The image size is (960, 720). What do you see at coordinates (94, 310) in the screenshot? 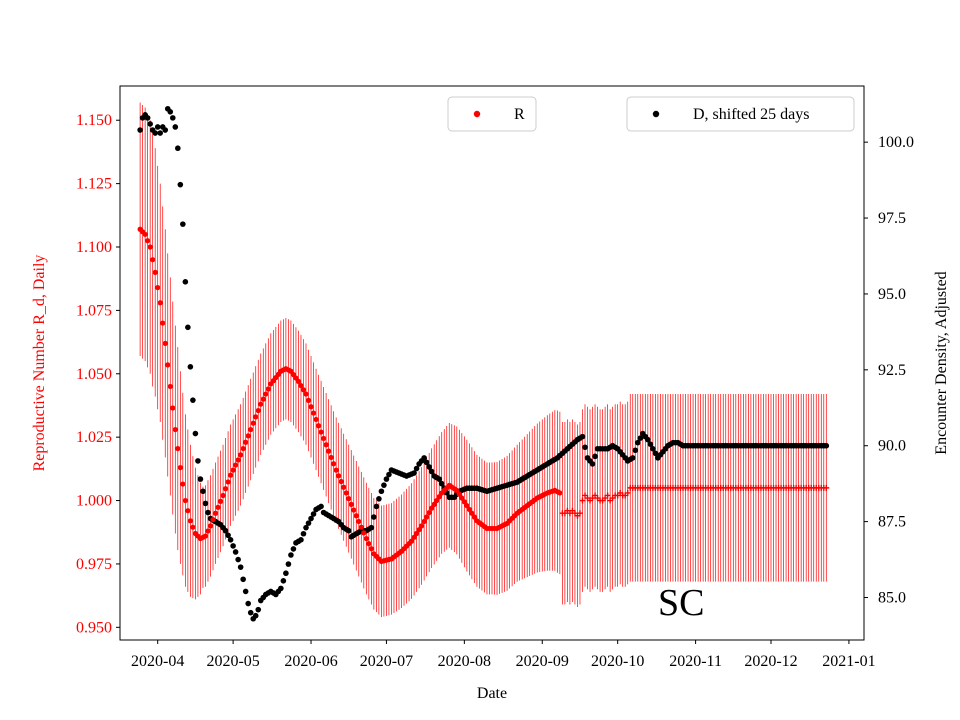
I see `y-left-tick-label: 1.075` at bounding box center [94, 310].